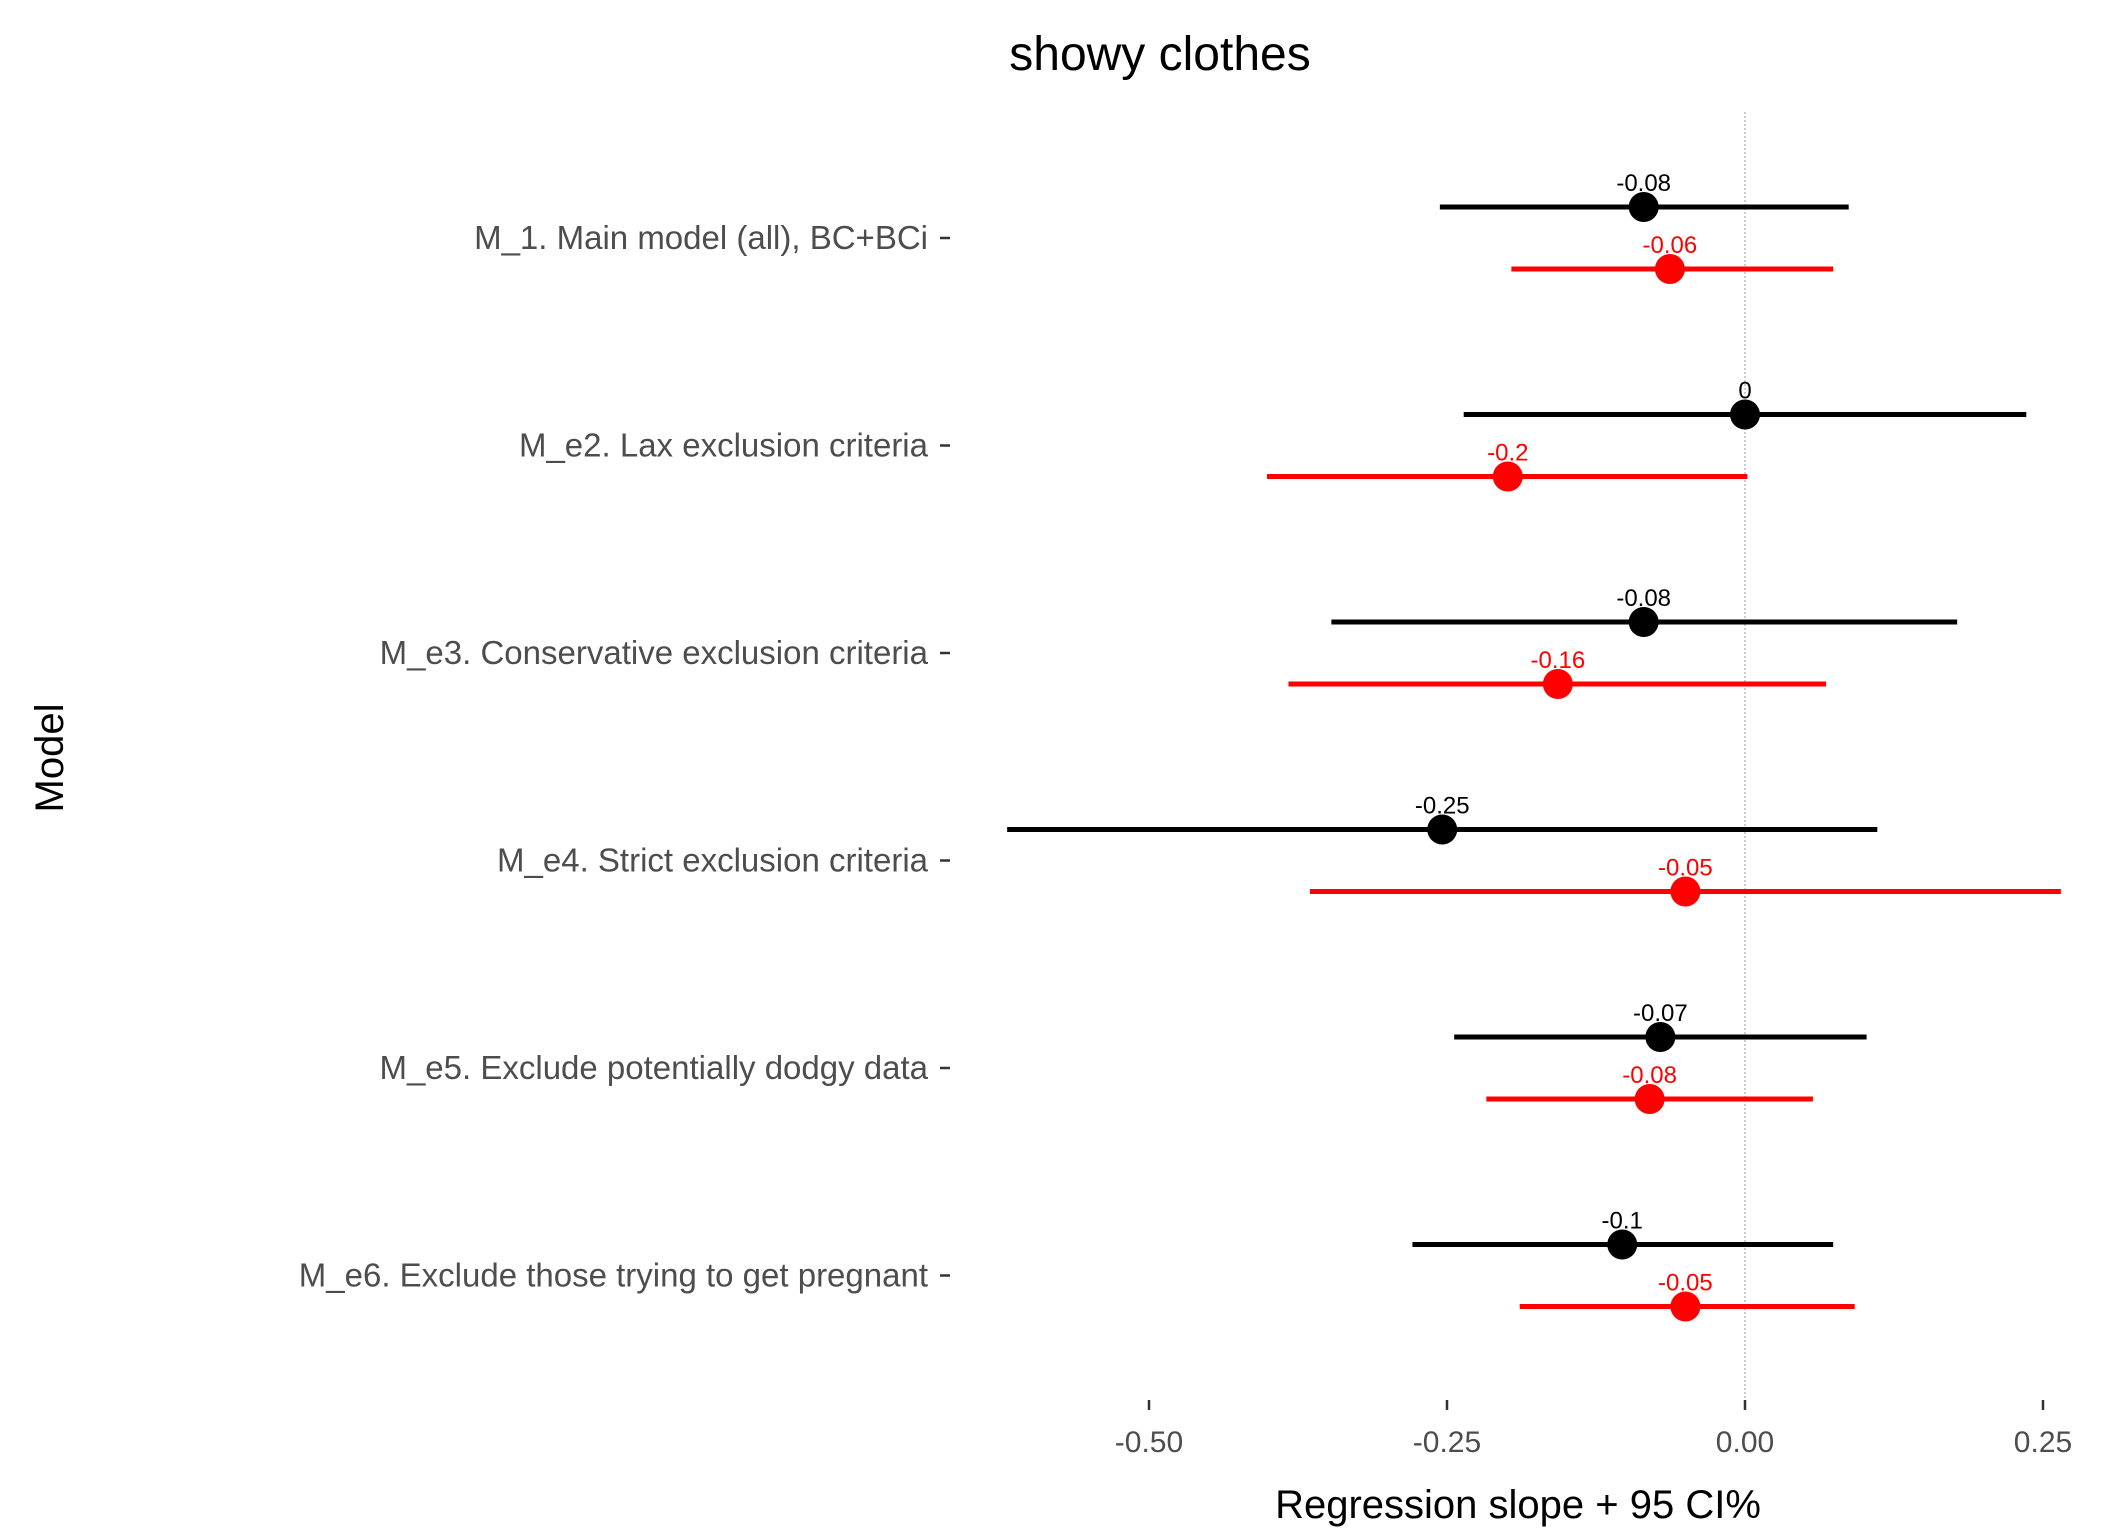  I want to click on y-tick-label: M_e2. Lax exclusion criteria, so click(724, 445).